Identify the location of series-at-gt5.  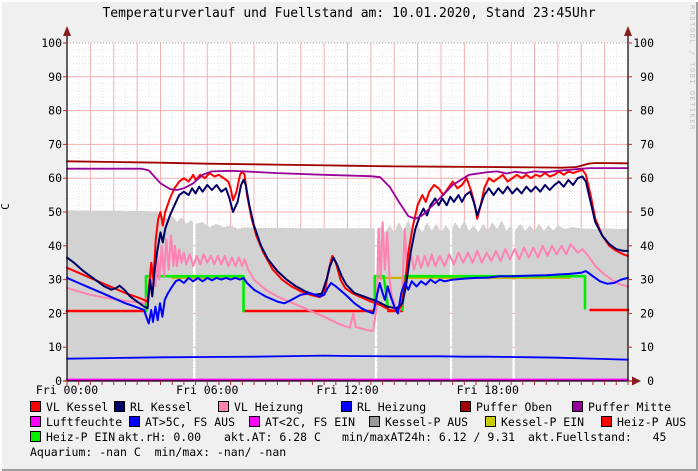
(347, 357).